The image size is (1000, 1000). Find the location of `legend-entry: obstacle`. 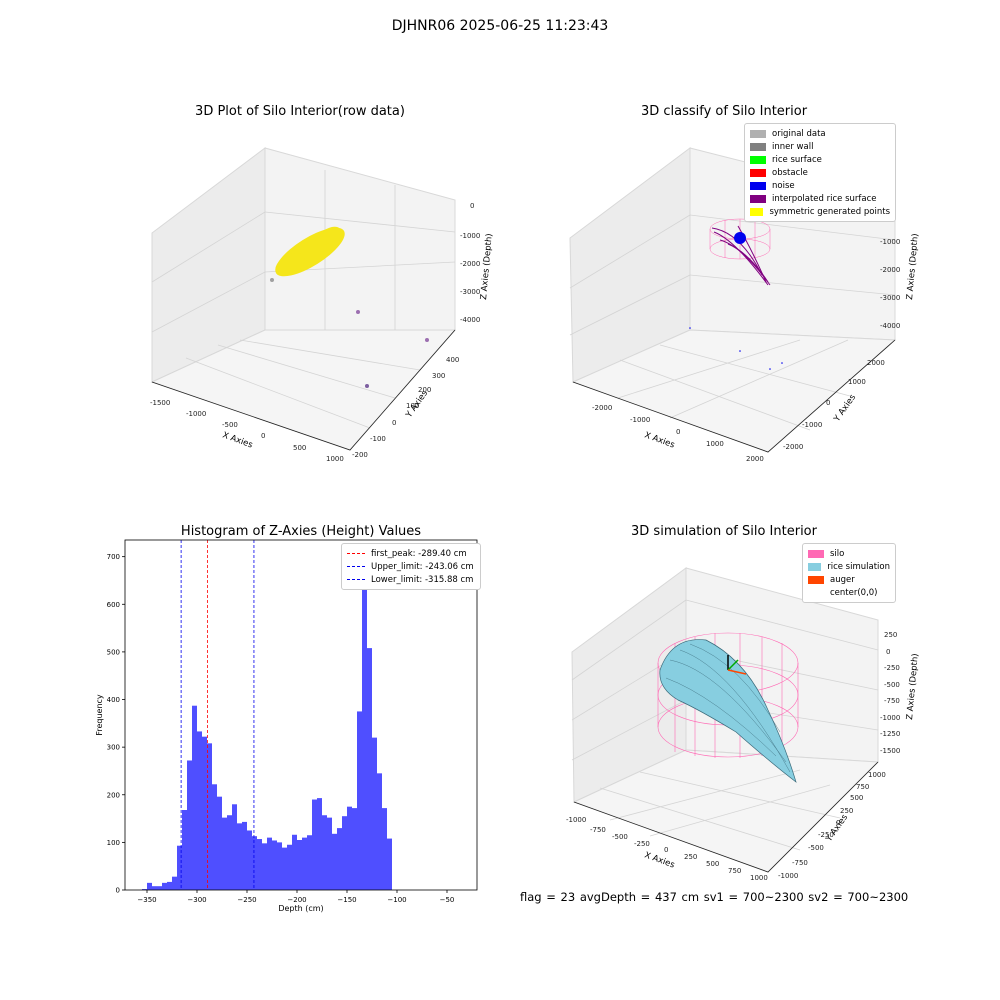

legend-entry: obstacle is located at coordinates (820, 172).